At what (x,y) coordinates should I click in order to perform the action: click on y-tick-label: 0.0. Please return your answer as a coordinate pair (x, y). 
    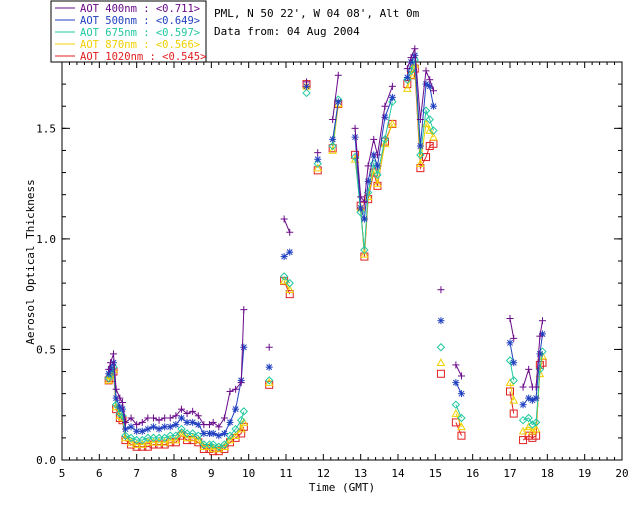
    Looking at the image, I should click on (46, 460).